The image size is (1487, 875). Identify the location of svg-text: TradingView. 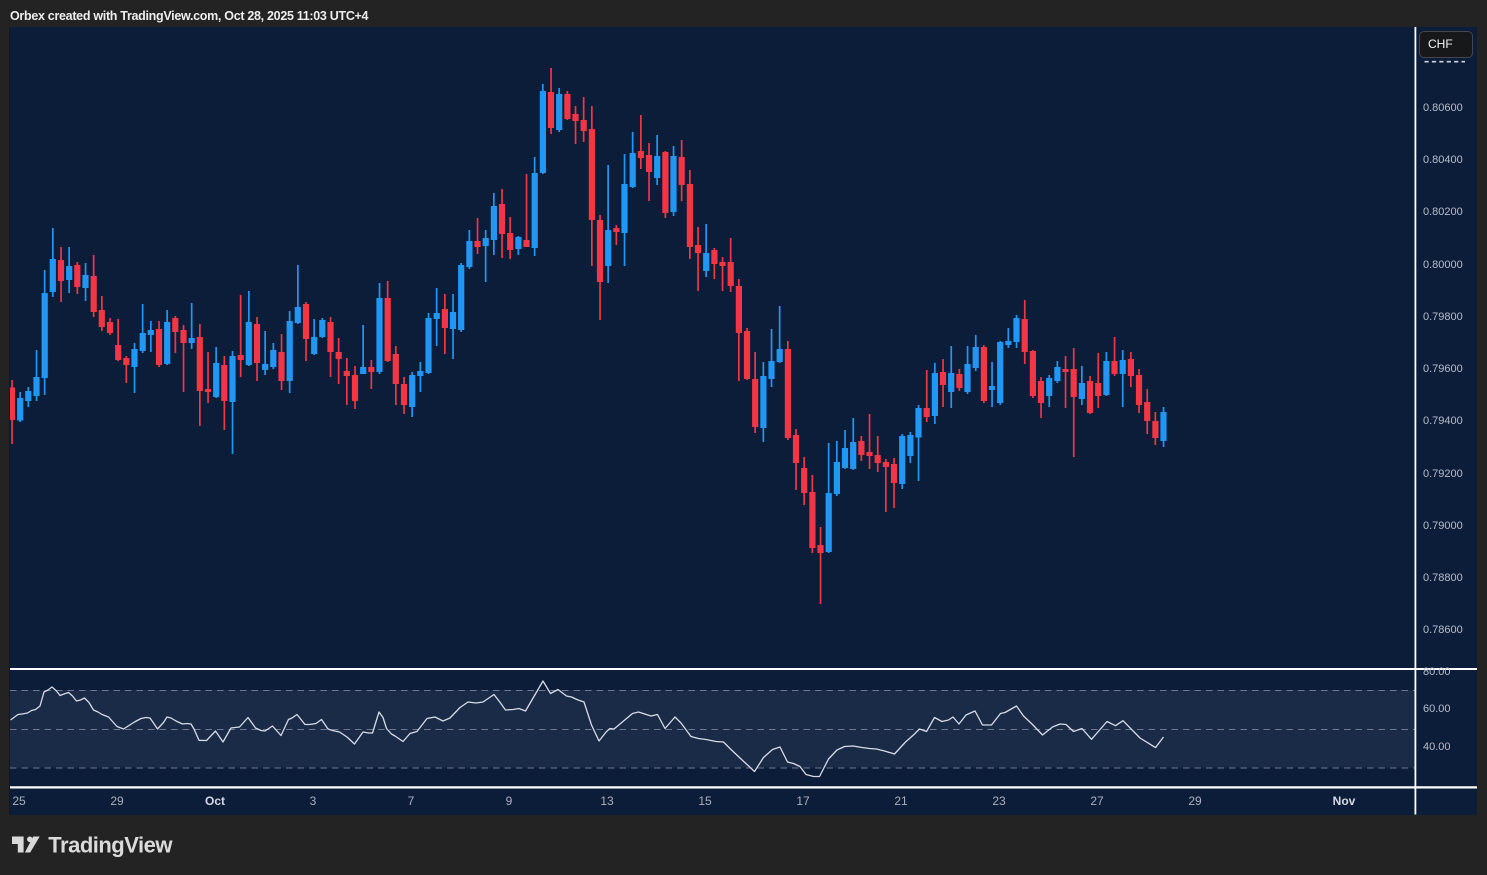
(110, 845).